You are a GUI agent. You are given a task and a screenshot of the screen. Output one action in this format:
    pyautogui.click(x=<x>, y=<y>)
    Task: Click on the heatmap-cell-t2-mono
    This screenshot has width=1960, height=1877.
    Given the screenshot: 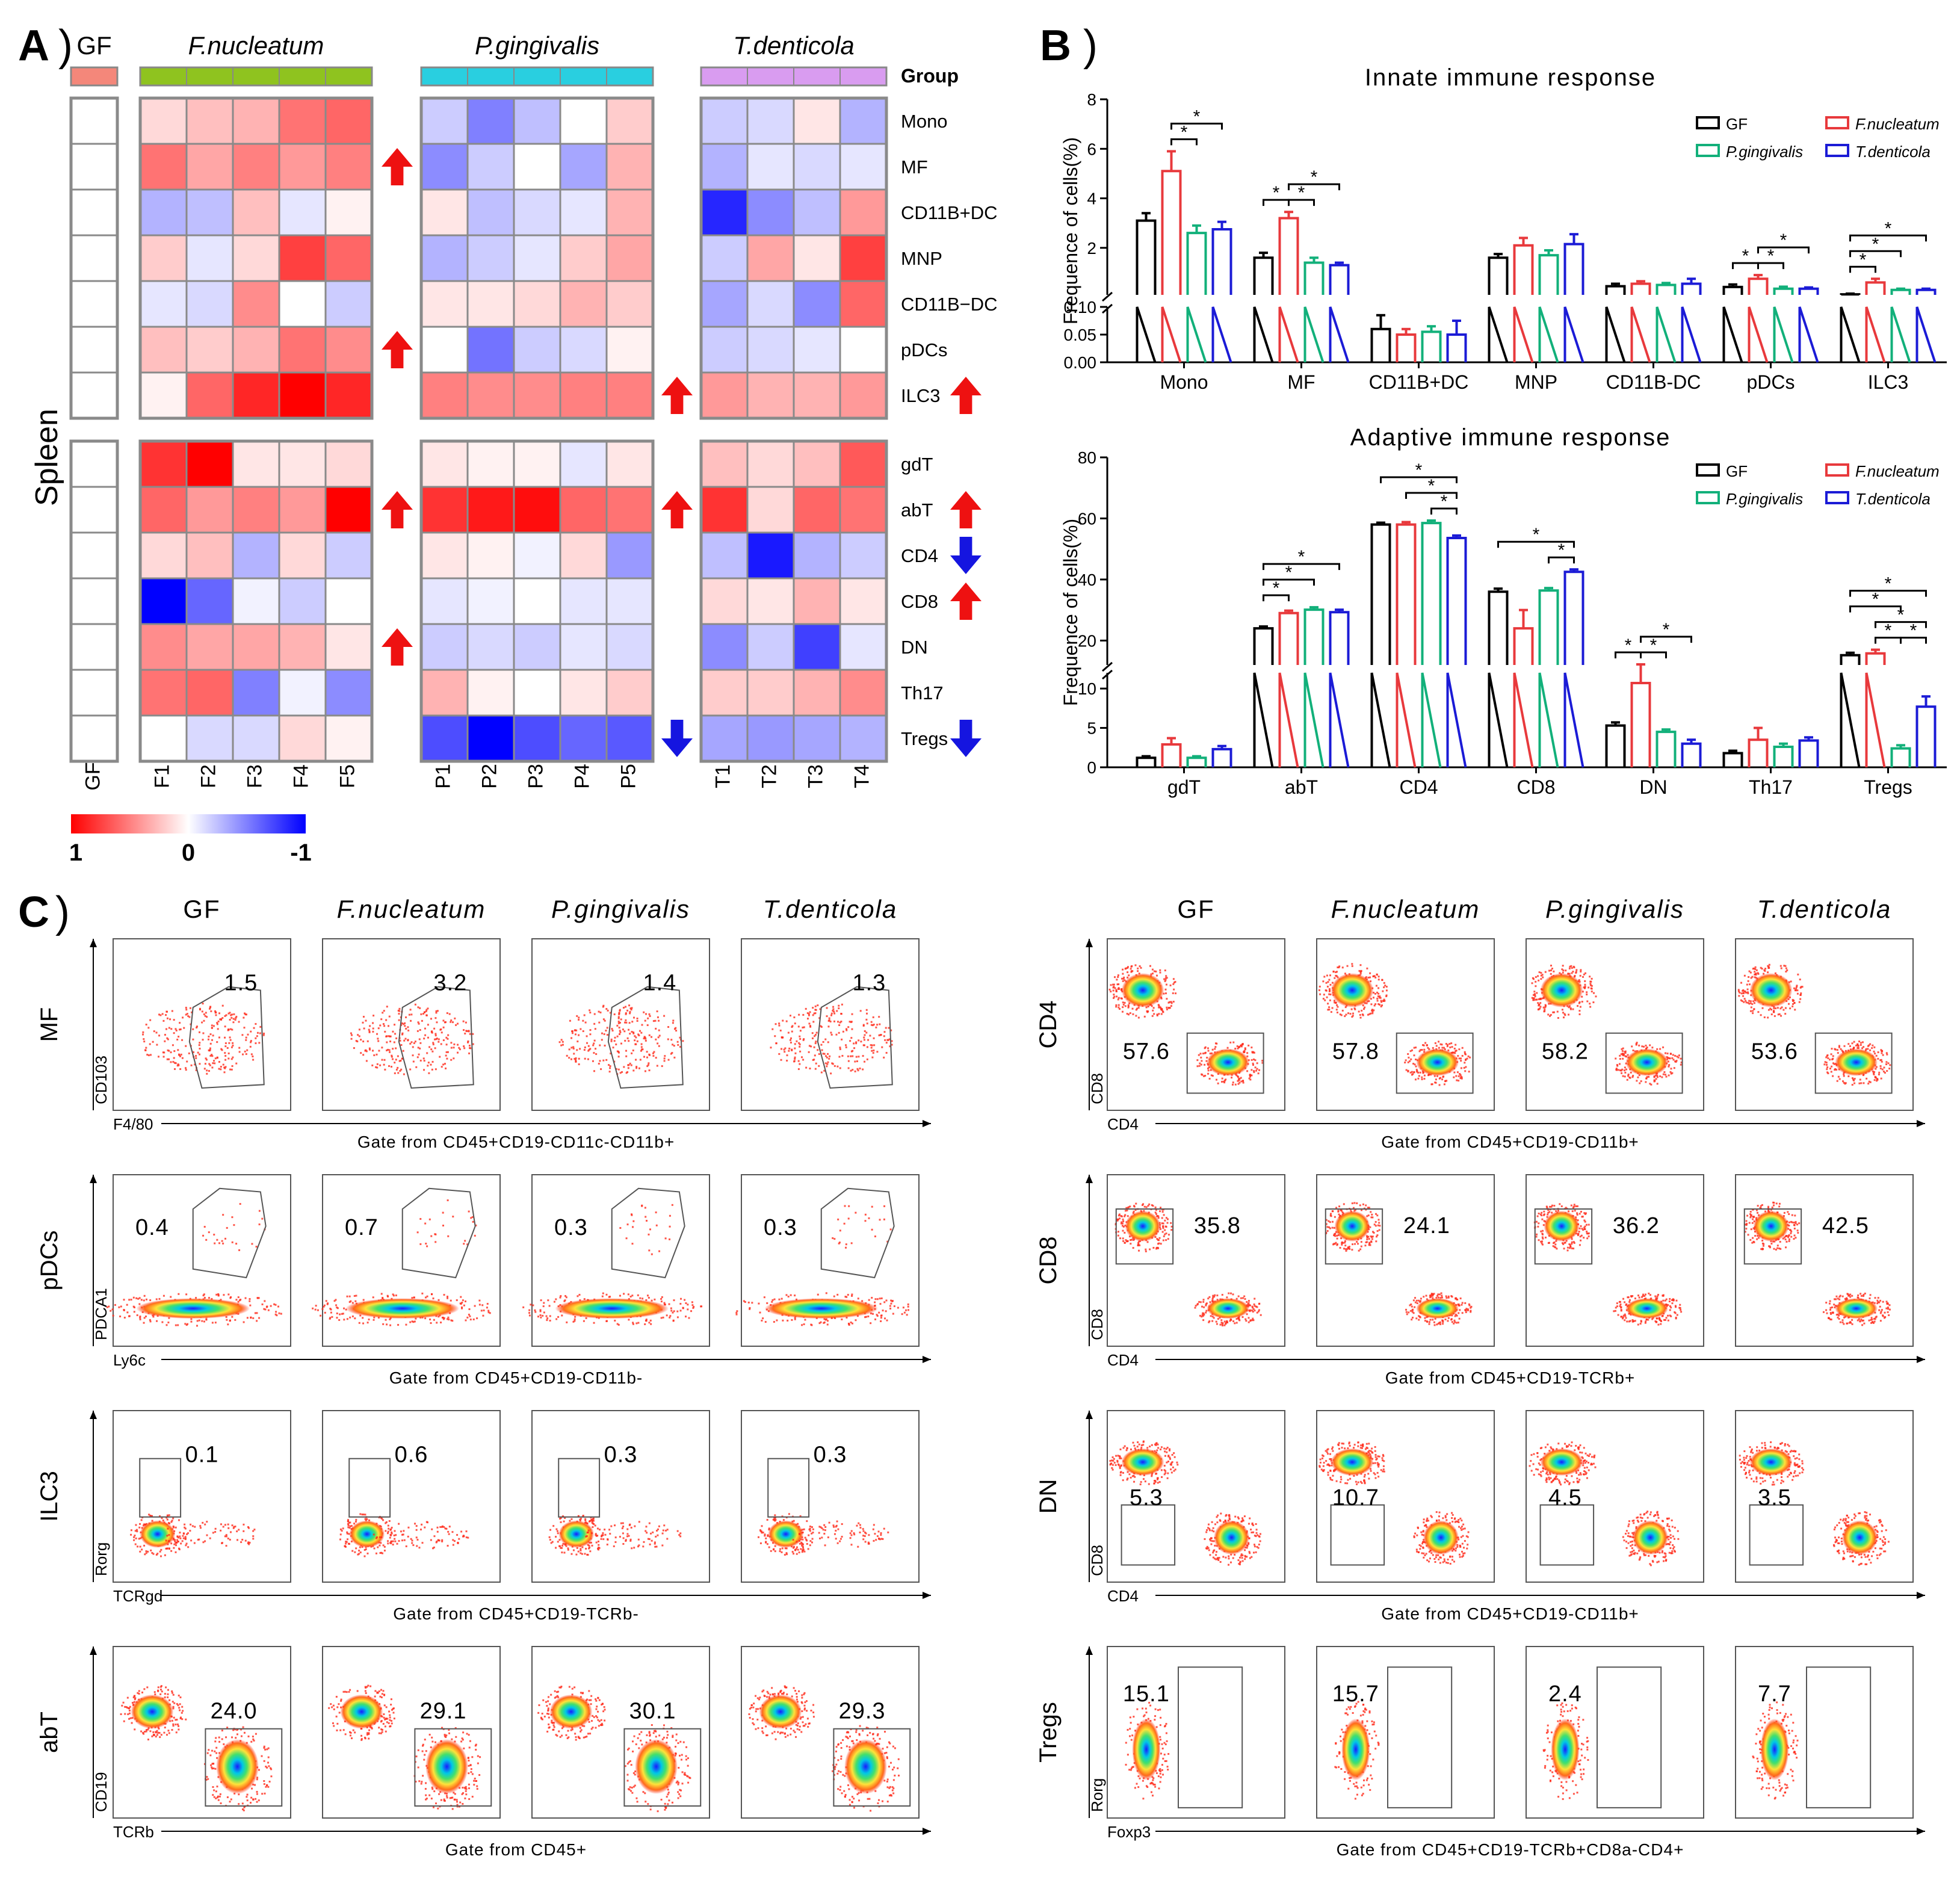 What is the action you would take?
    pyautogui.click(x=771, y=121)
    